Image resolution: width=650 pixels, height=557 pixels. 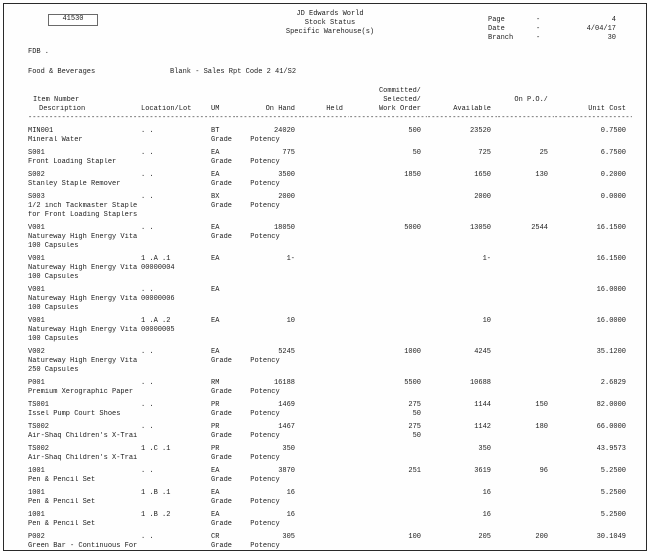 What do you see at coordinates (74, 414) in the screenshot?
I see `cell-item: Issel Pump Court Shoes` at bounding box center [74, 414].